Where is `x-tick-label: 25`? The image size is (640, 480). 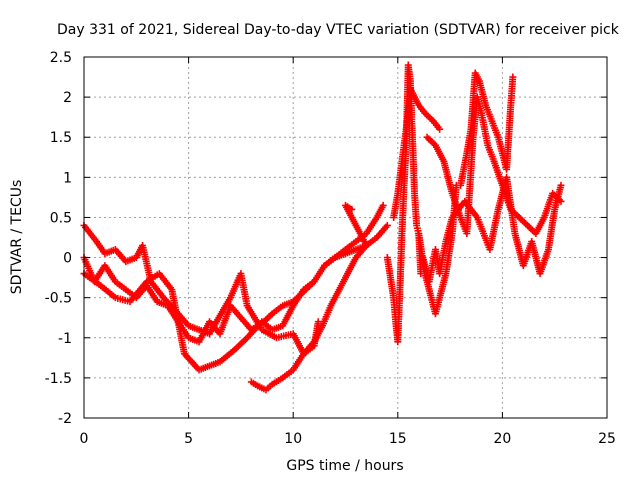
x-tick-label: 25 is located at coordinates (607, 439).